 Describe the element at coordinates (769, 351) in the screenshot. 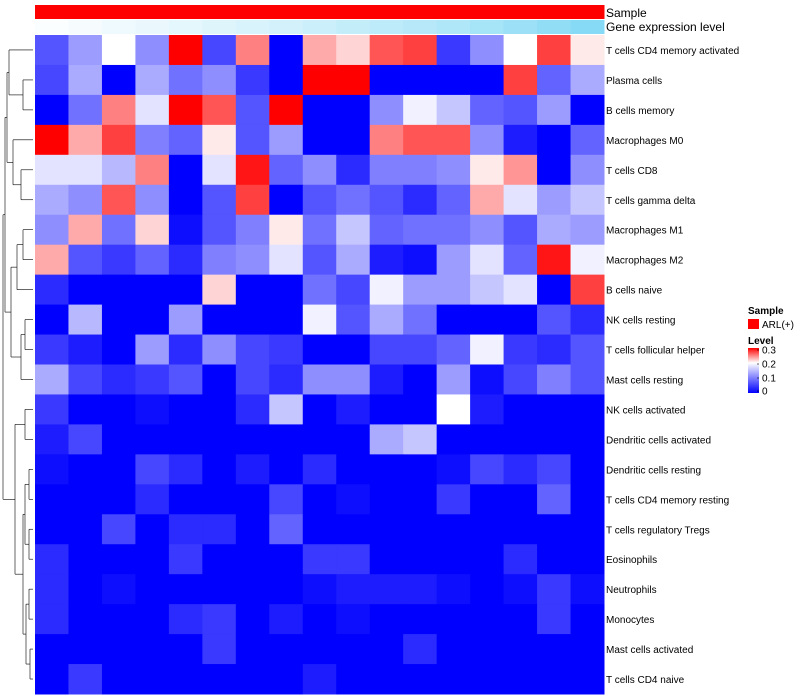

I see `legend-tick-label: 0.3` at that location.